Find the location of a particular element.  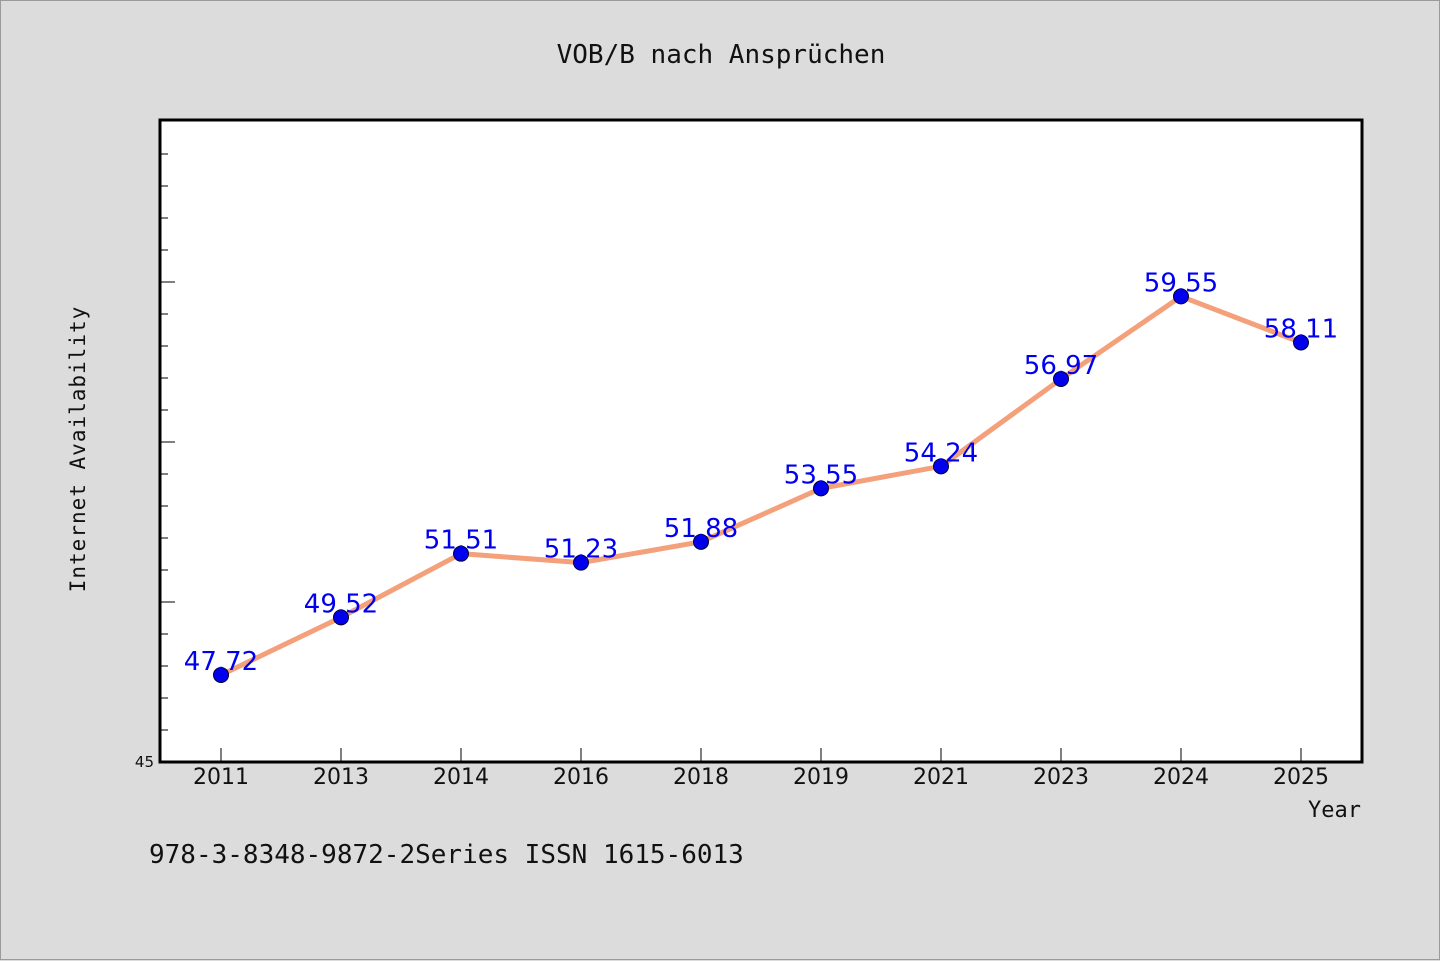

x-tick-label-2018: 2018 is located at coordinates (701, 777).